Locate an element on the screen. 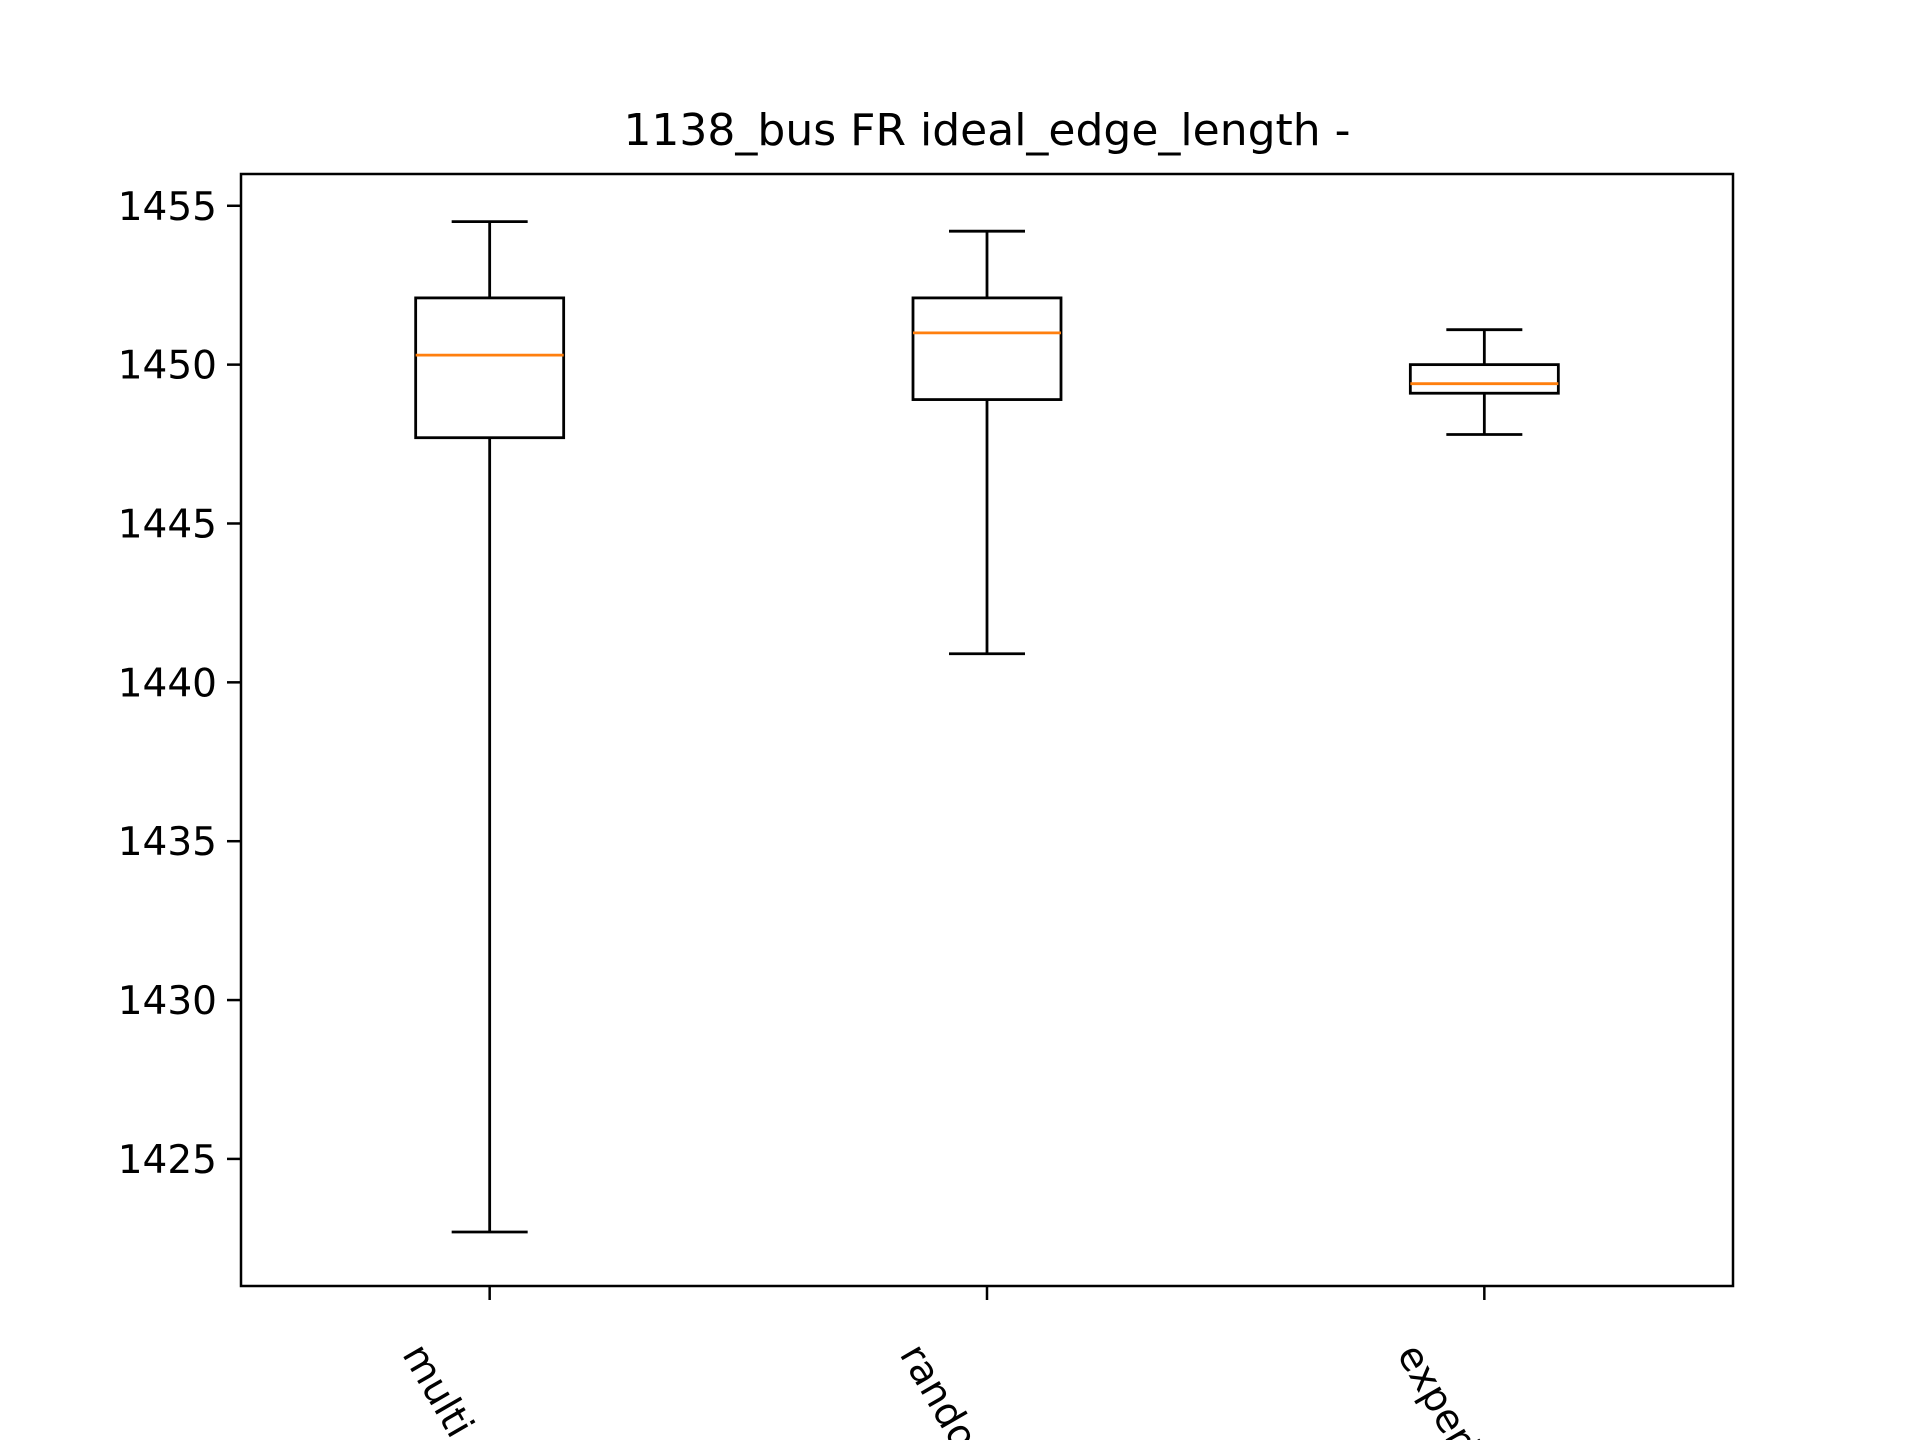 Image resolution: width=1920 pixels, height=1440 pixels. chart-title: 1138_bus FR ideal_edge_length - is located at coordinates (986, 130).